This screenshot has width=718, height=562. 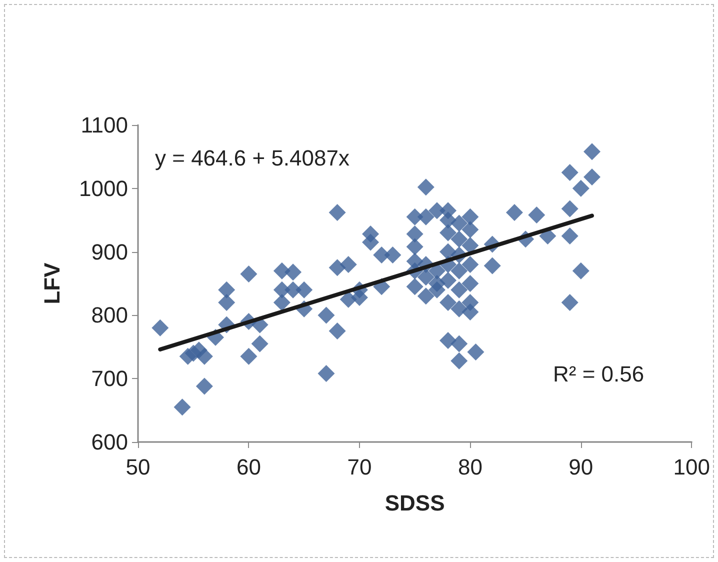 I want to click on x-tick-label: 90, so click(x=581, y=467).